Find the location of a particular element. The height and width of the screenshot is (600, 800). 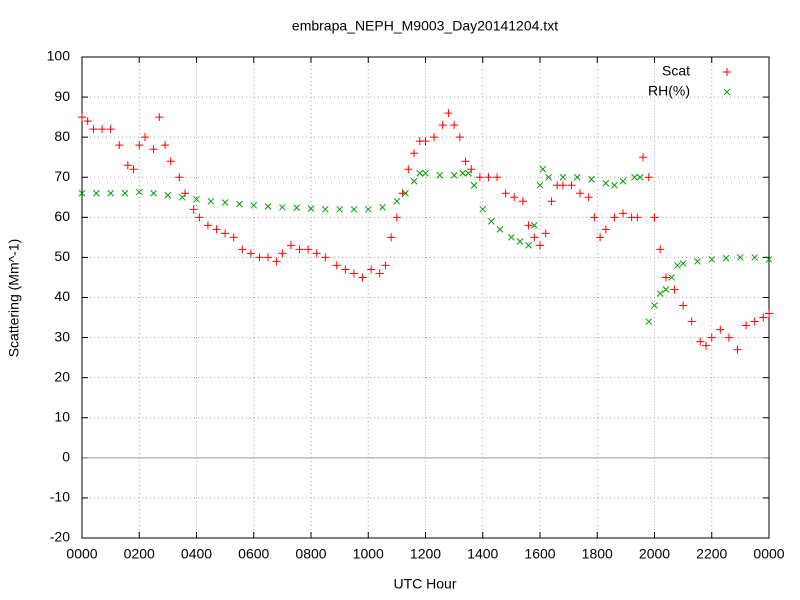

y-tick-label: 50 is located at coordinates (62, 256).